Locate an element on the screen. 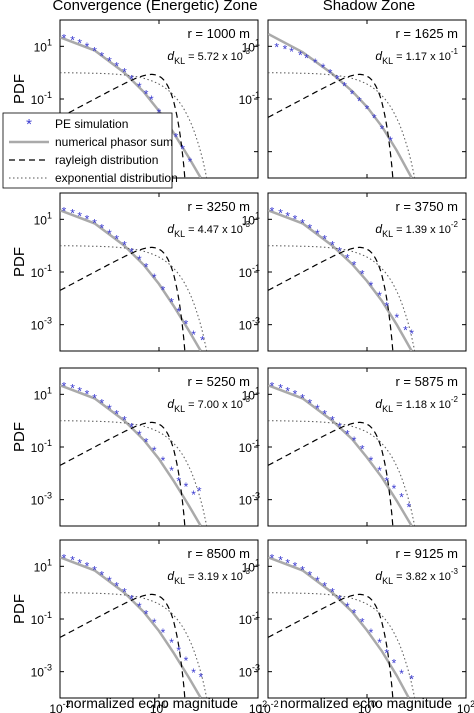 This screenshot has width=474, height=713. x-axis-label-left: normalized echo magnitude is located at coordinates (152, 703).